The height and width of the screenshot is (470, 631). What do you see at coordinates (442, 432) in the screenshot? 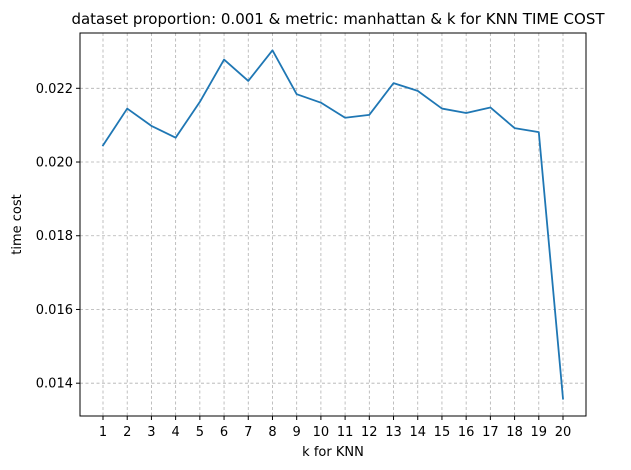
I see `x-tick-label: 15` at bounding box center [442, 432].